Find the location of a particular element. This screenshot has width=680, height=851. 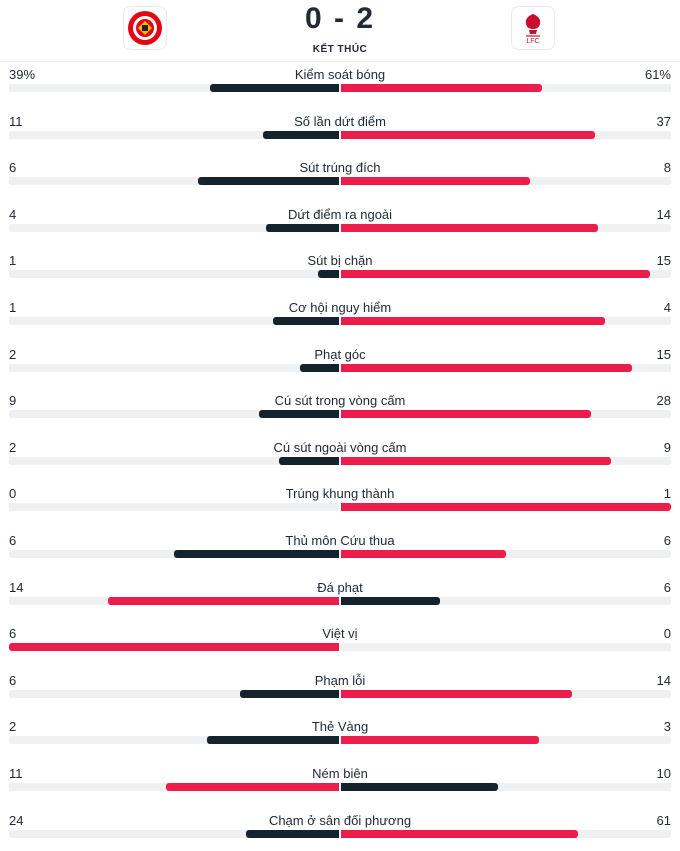

stat-label: Cú sút ngoài vòng cấm is located at coordinates (340, 447).